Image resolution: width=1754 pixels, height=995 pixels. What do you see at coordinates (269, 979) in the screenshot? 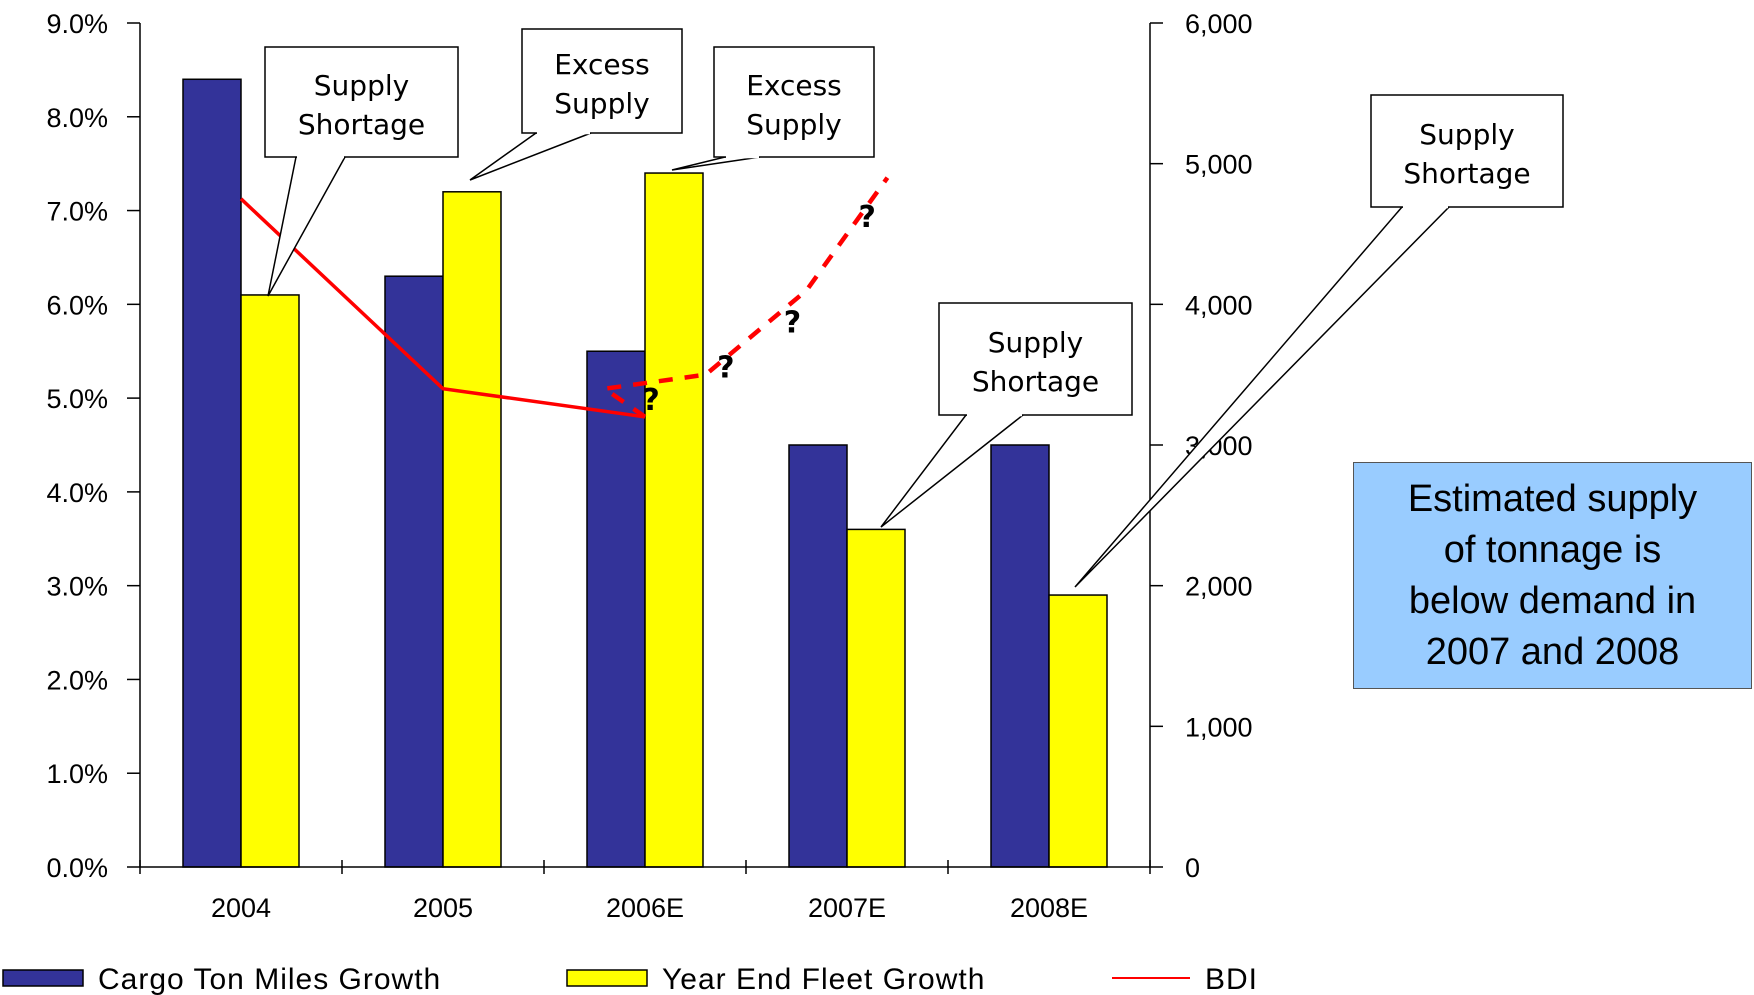
I see `legend-cargo-ton-miles-label: Cargo Ton Miles Growth` at bounding box center [269, 979].